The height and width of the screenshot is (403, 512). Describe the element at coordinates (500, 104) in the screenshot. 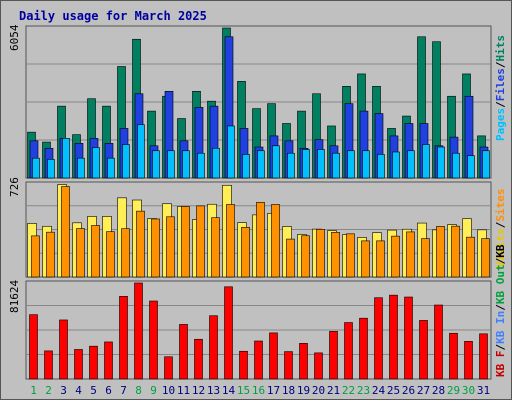

I see `legend-top-item-1: /` at that location.